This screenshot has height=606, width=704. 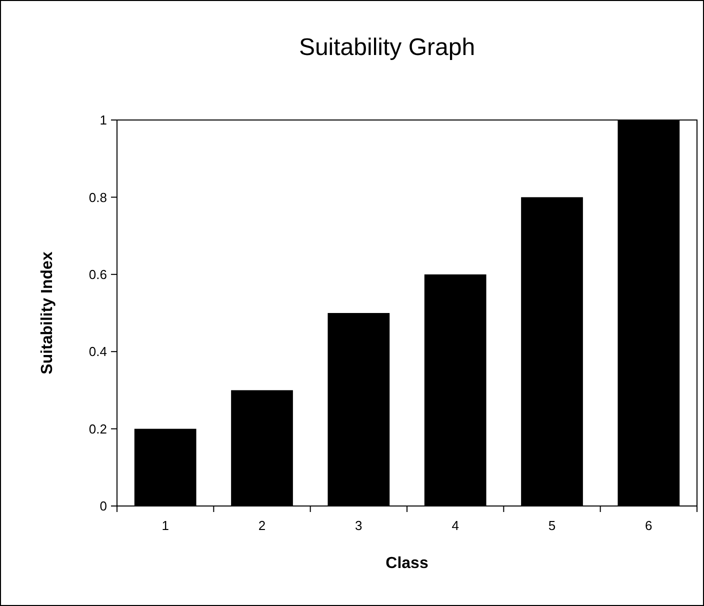 I want to click on y-axis-title: Suitability Index, so click(x=47, y=313).